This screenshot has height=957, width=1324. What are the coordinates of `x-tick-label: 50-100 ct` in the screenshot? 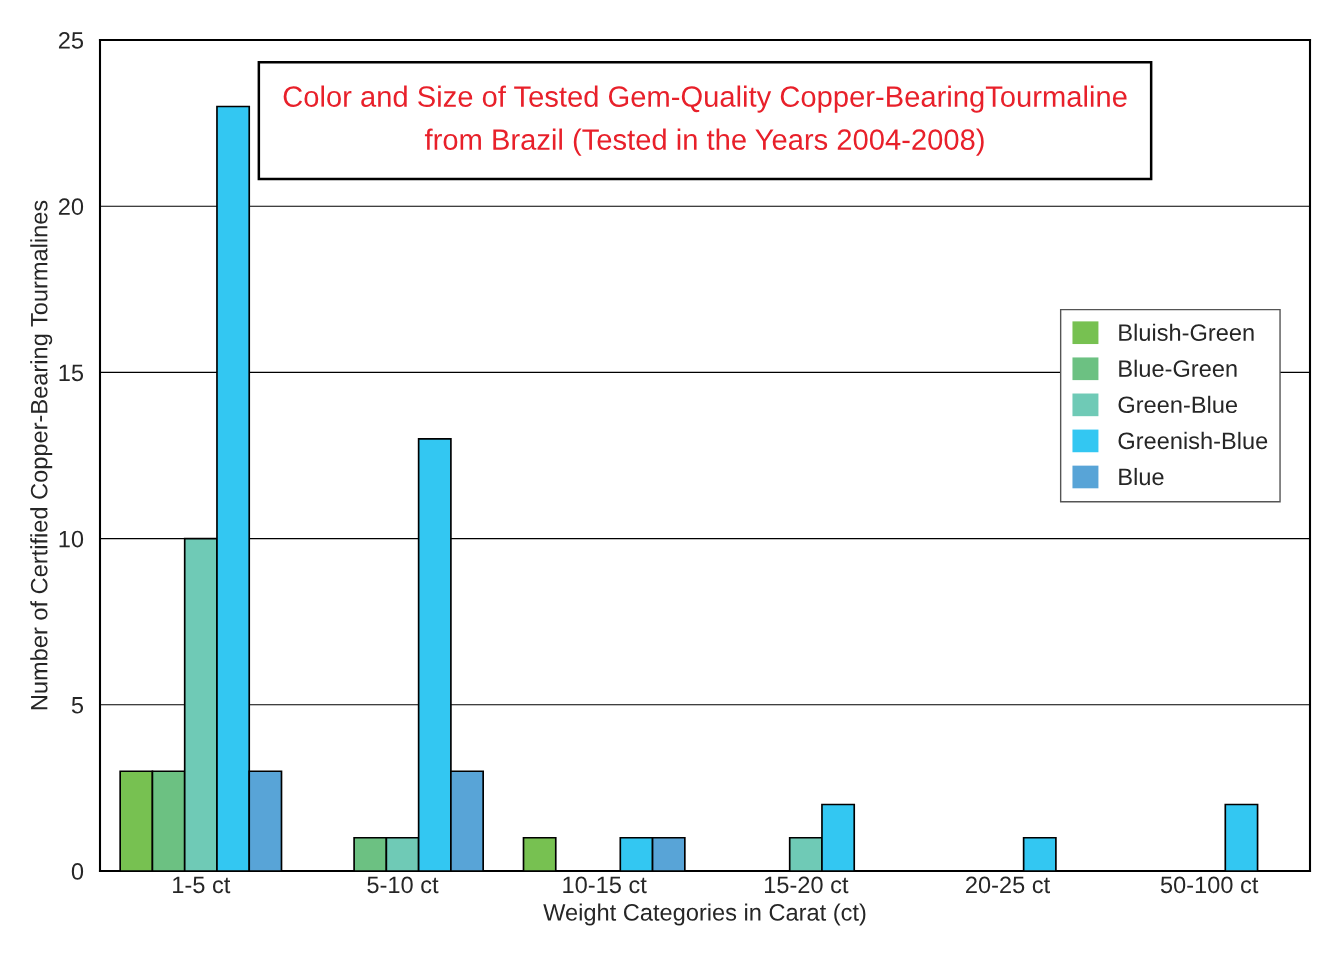 It's located at (1209, 885).